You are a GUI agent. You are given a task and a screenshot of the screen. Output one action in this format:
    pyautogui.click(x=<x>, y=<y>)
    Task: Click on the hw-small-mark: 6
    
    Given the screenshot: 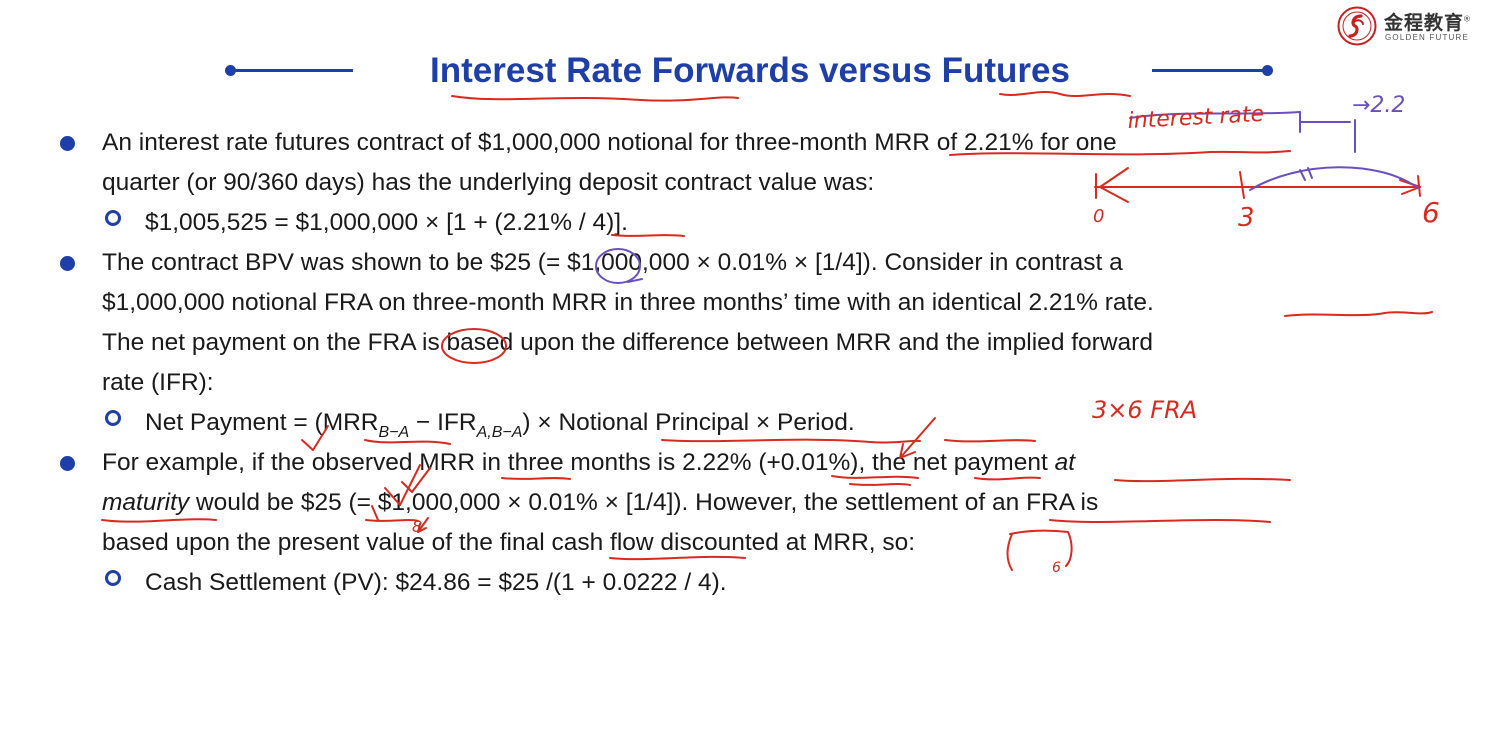 What is the action you would take?
    pyautogui.click(x=1056, y=568)
    